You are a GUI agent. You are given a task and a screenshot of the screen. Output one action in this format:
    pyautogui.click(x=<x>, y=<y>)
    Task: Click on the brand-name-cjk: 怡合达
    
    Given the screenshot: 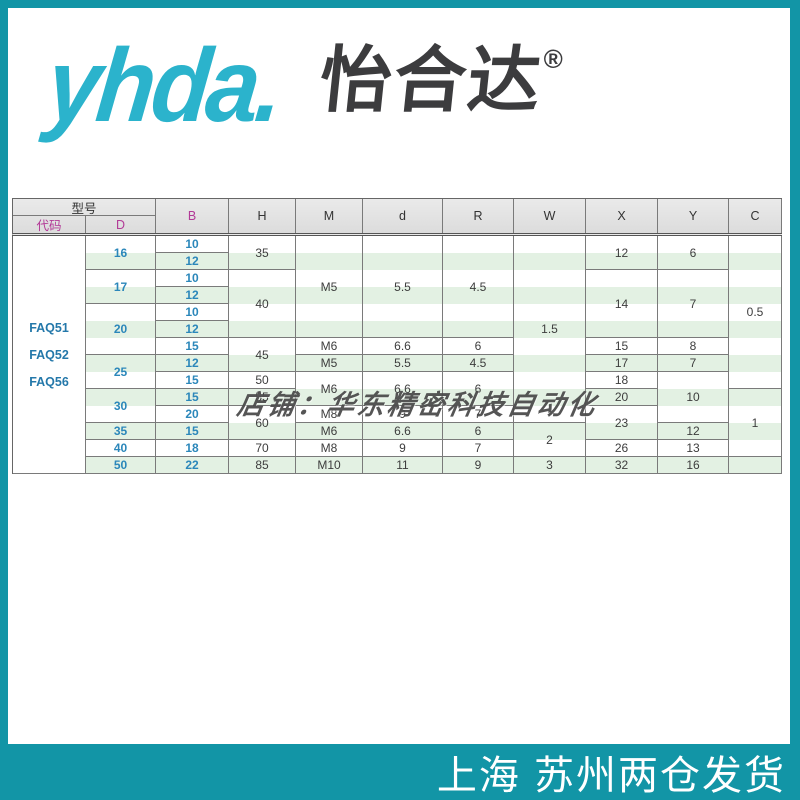 What is the action you would take?
    pyautogui.click(x=430, y=81)
    